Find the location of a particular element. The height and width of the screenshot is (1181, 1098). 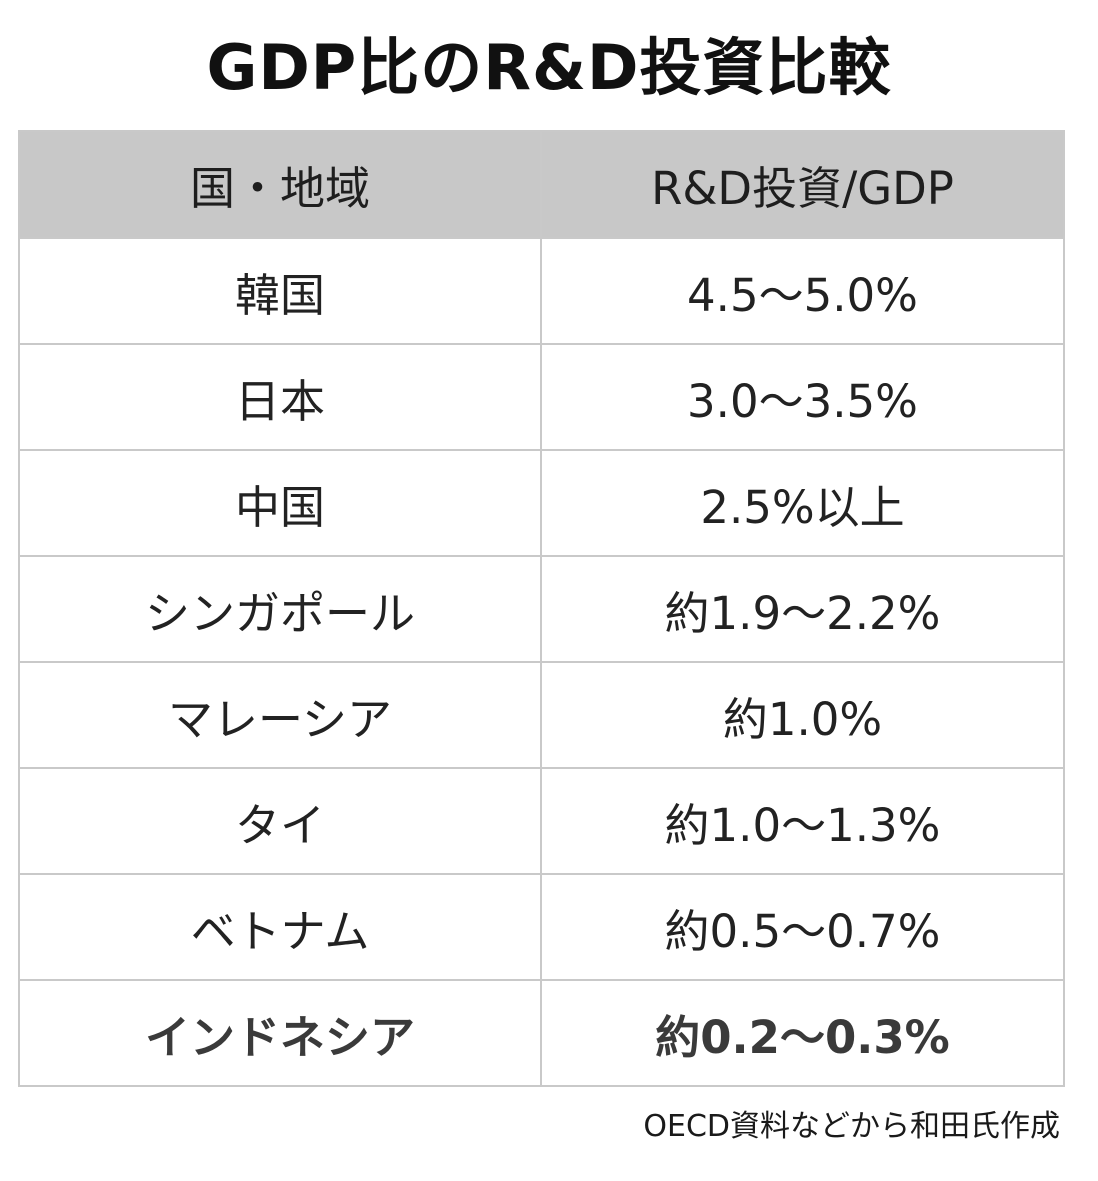

region-cell: シンガポール is located at coordinates (280, 609).